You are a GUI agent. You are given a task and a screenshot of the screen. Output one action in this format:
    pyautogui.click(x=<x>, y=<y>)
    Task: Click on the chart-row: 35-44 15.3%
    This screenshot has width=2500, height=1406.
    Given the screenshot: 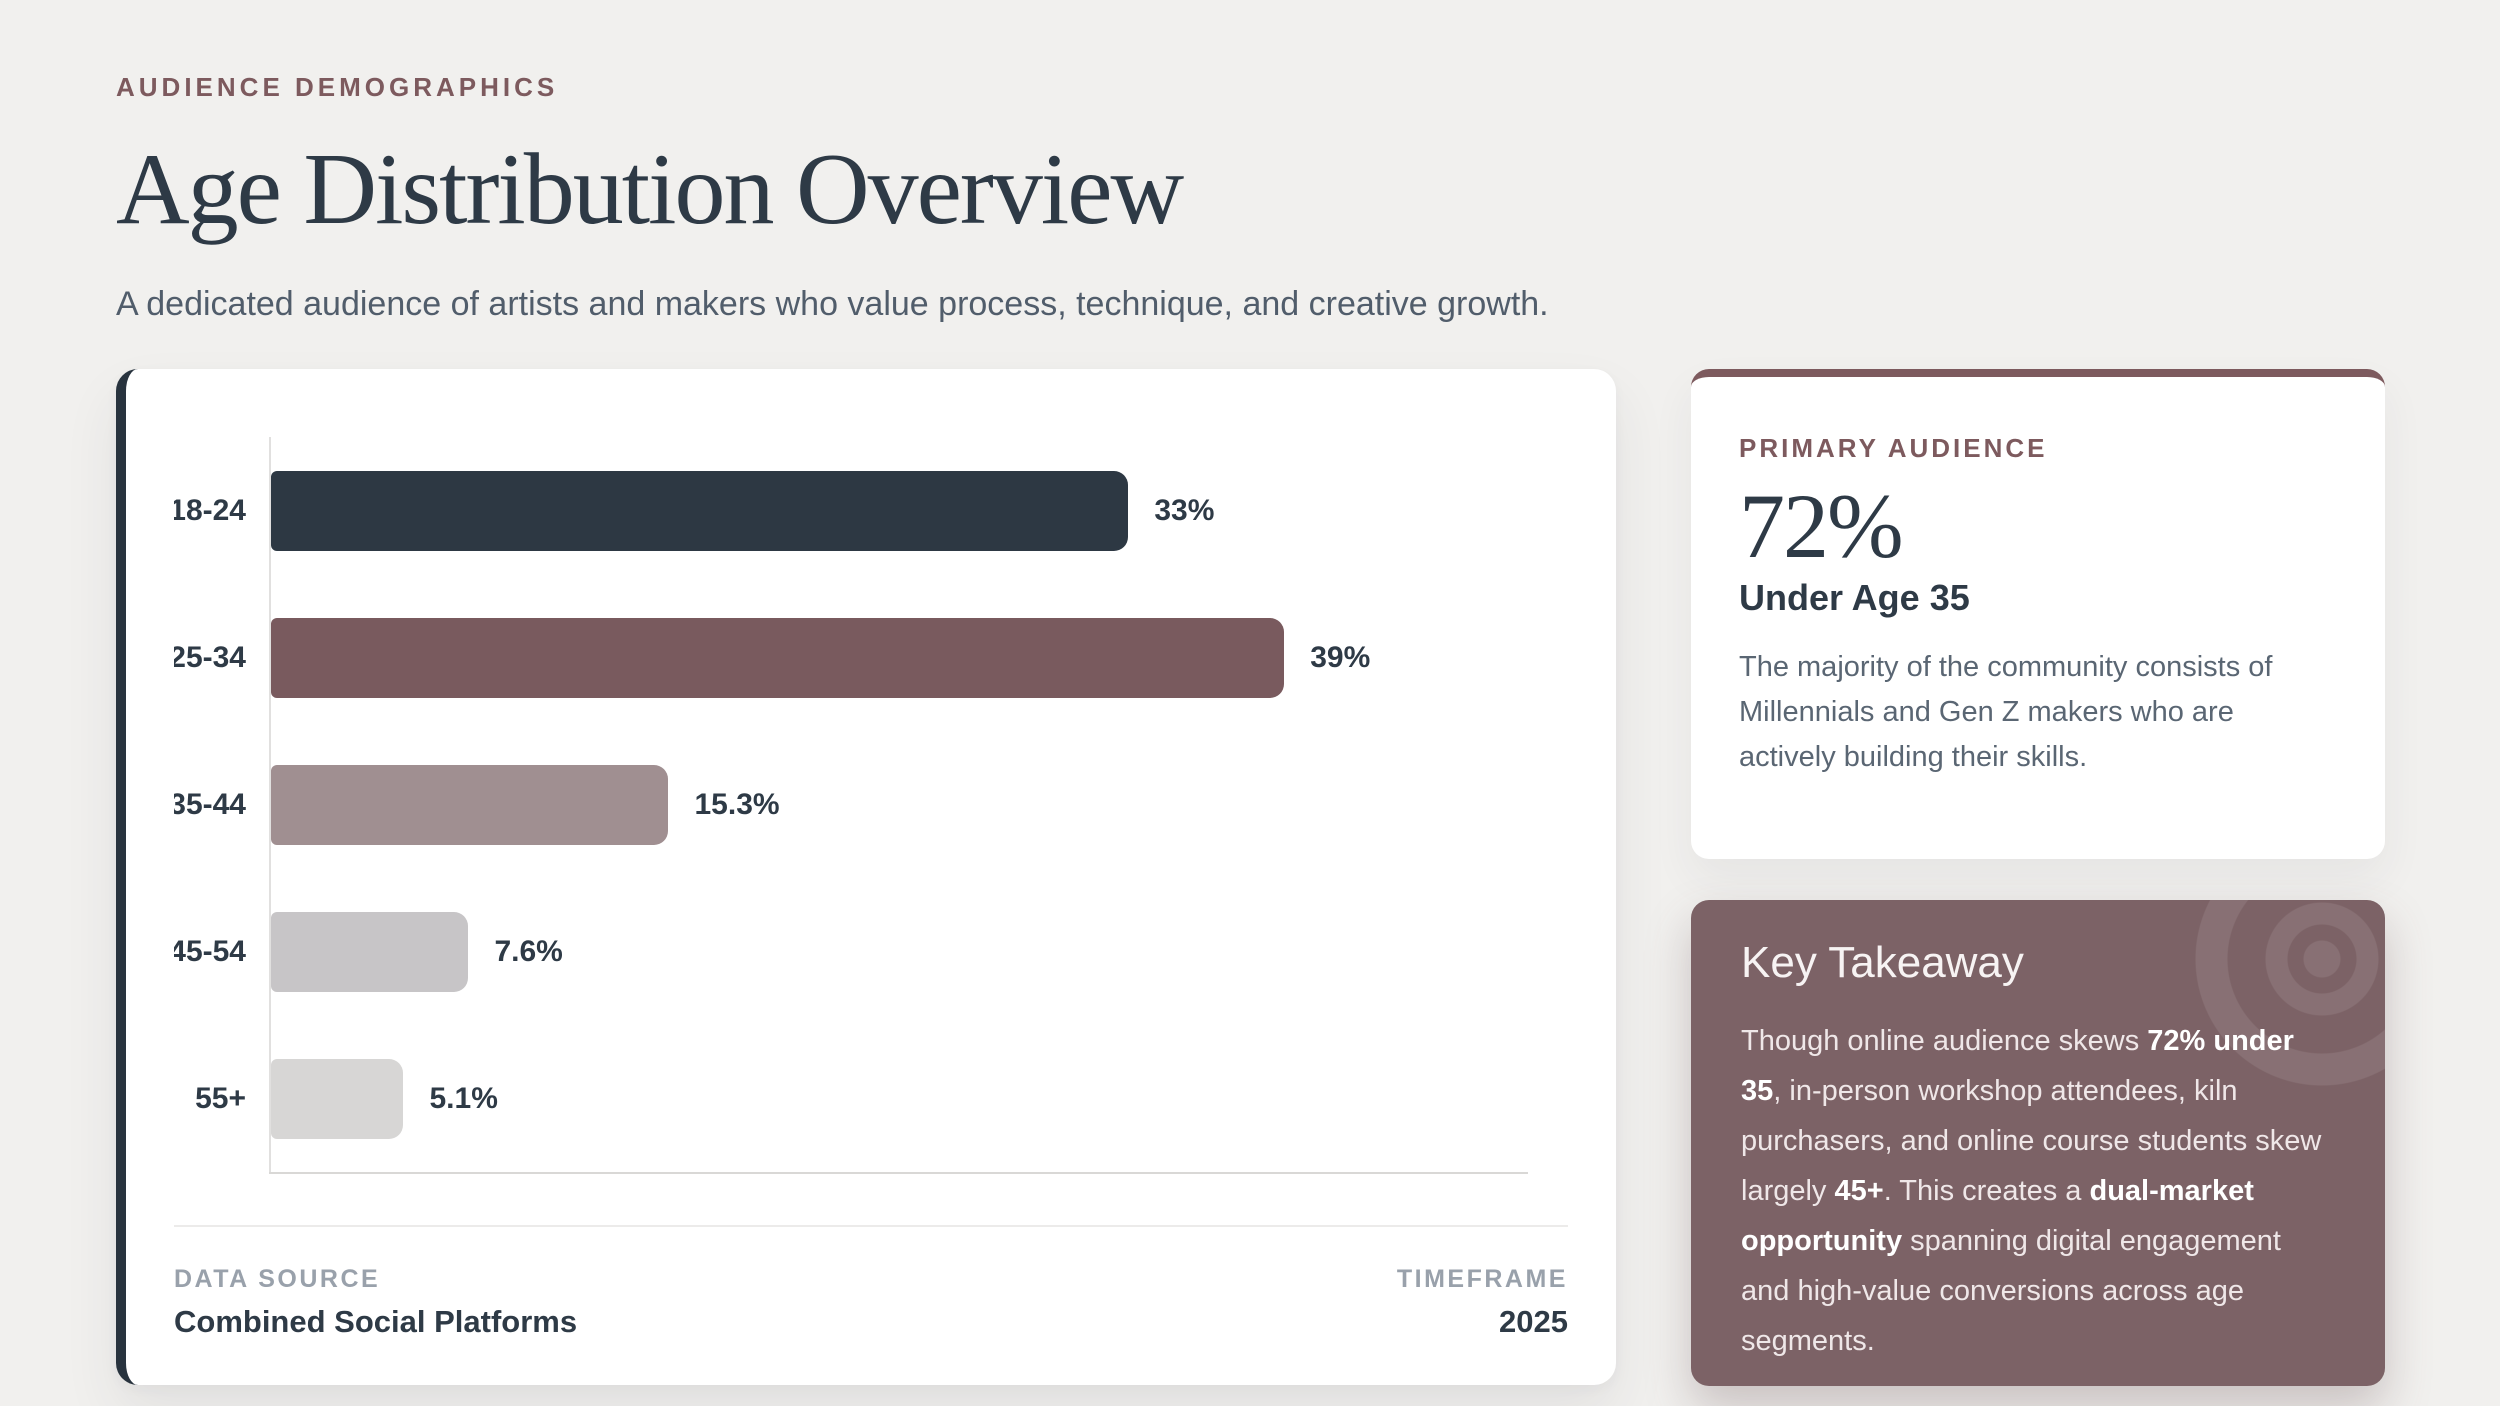 What is the action you would take?
    pyautogui.click(x=871, y=804)
    